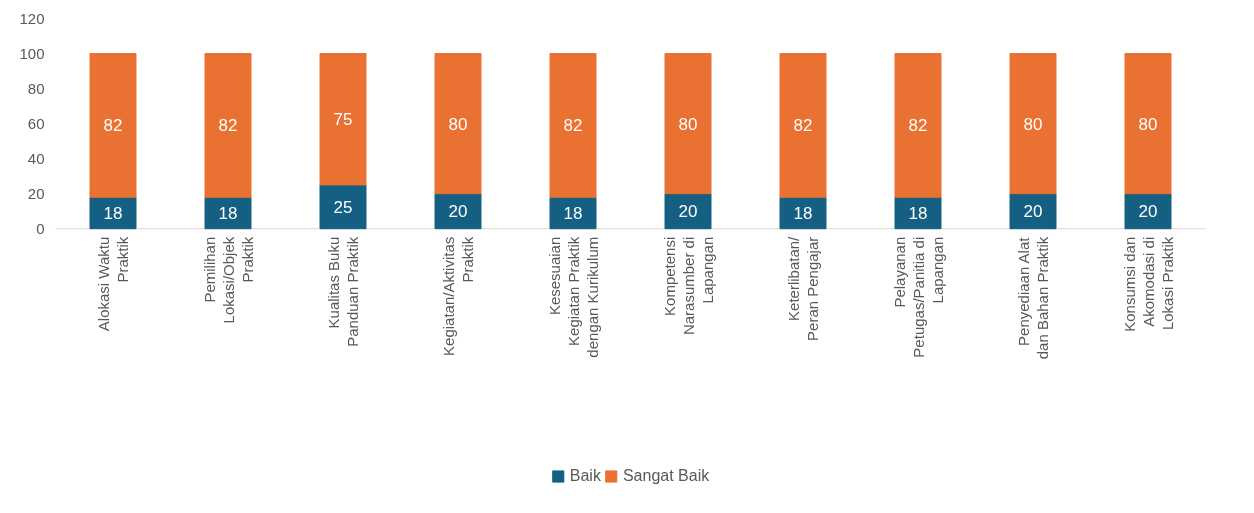 The width and height of the screenshot is (1254, 513). Describe the element at coordinates (666, 476) in the screenshot. I see `legend-label: Sangat Baik` at that location.